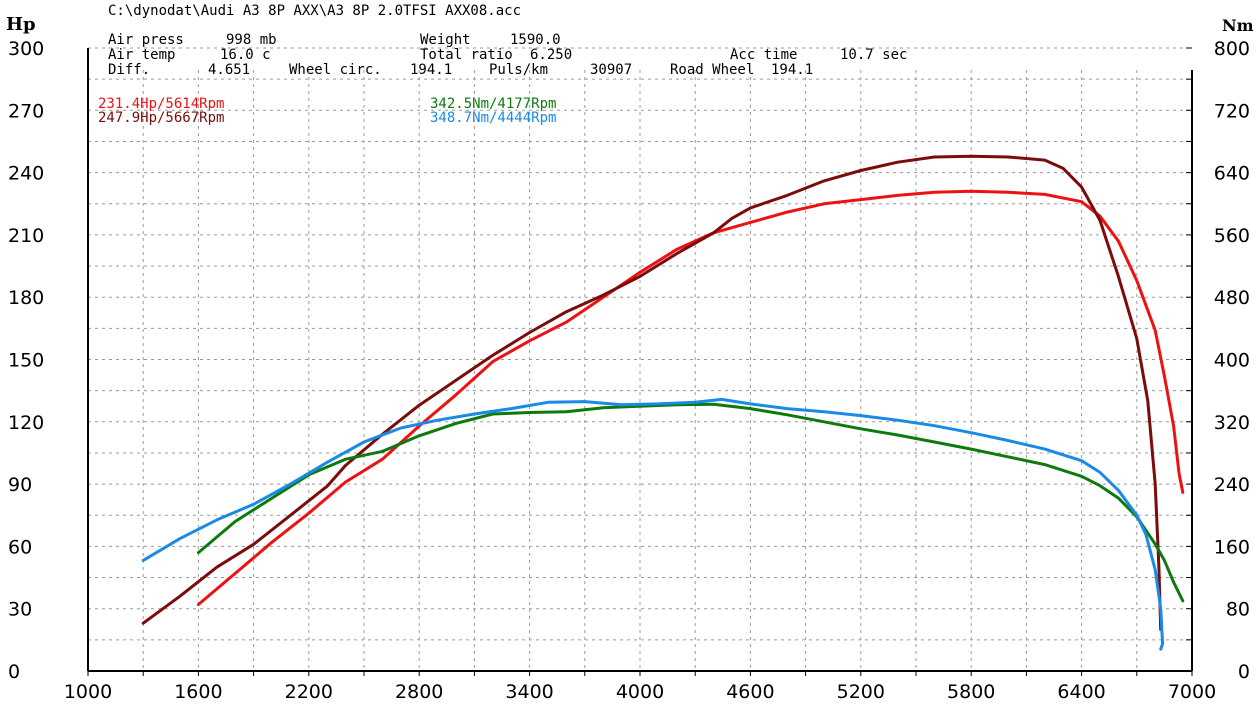 The width and height of the screenshot is (1260, 707). I want to click on x-tick-label: 4600, so click(750, 692).